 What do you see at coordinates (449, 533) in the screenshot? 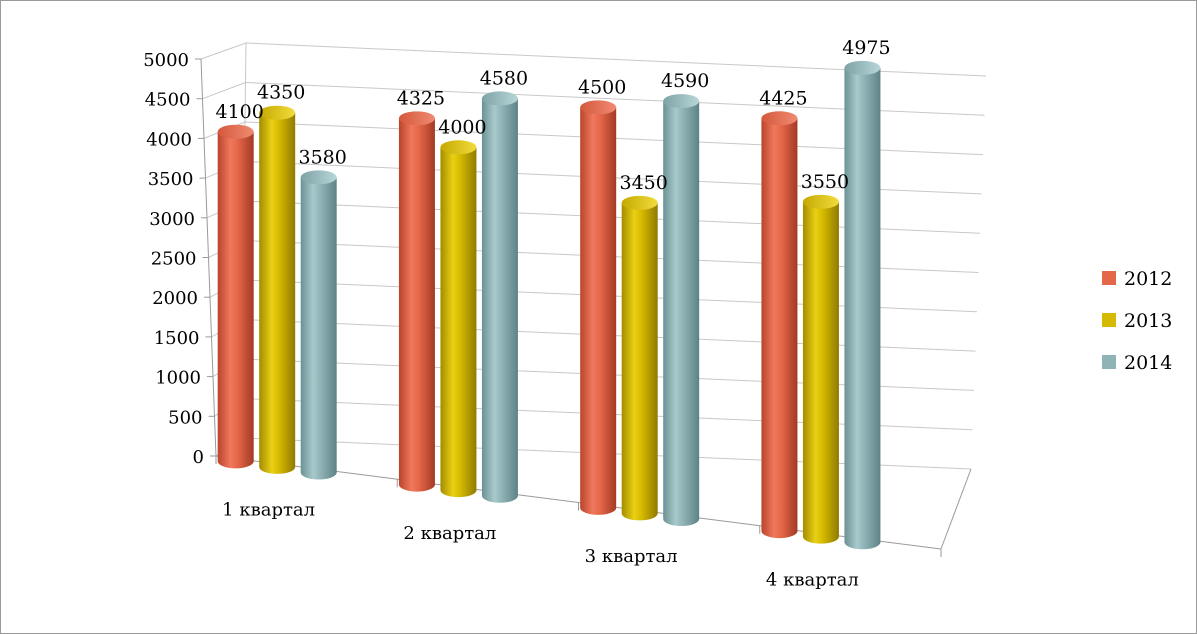
I see `category-label: 2 квартал` at bounding box center [449, 533].